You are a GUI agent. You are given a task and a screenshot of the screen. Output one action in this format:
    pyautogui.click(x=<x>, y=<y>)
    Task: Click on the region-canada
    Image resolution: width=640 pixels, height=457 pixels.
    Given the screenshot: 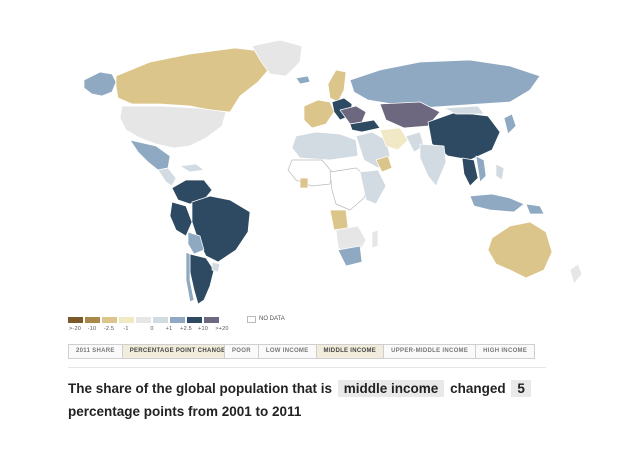 What is the action you would take?
    pyautogui.click(x=193, y=80)
    